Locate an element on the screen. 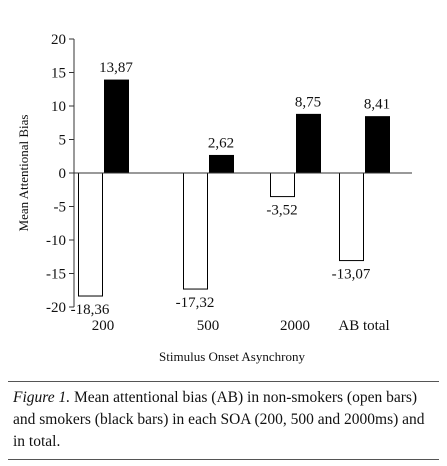 Image resolution: width=447 pixels, height=466 pixels. caption-bottom-rule is located at coordinates (223, 459).